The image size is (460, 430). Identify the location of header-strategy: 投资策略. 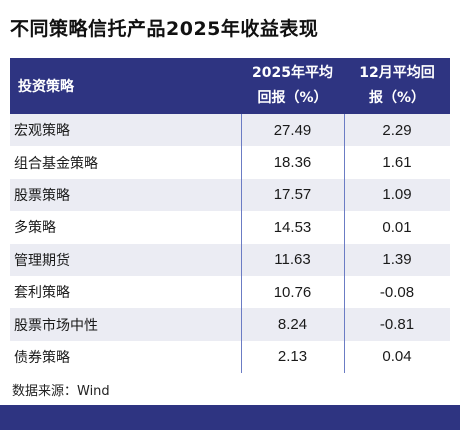
(46, 87).